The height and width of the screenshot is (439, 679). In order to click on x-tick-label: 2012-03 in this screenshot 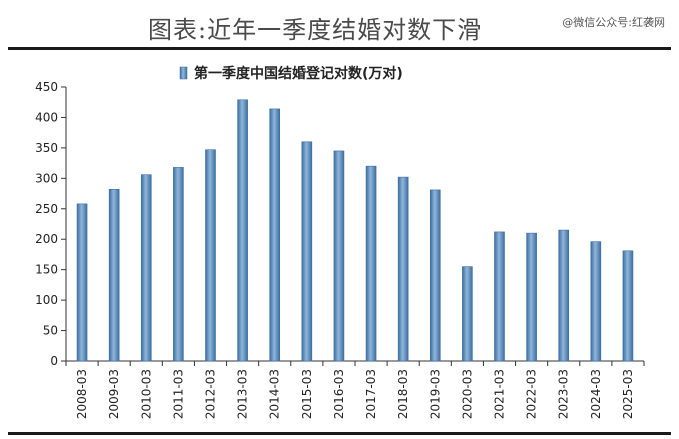, I will do `click(211, 394)`.